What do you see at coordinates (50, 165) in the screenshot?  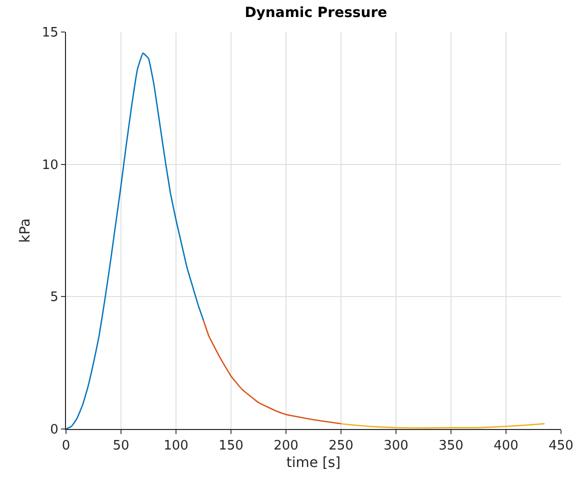 I see `y-tick-label: 10` at bounding box center [50, 165].